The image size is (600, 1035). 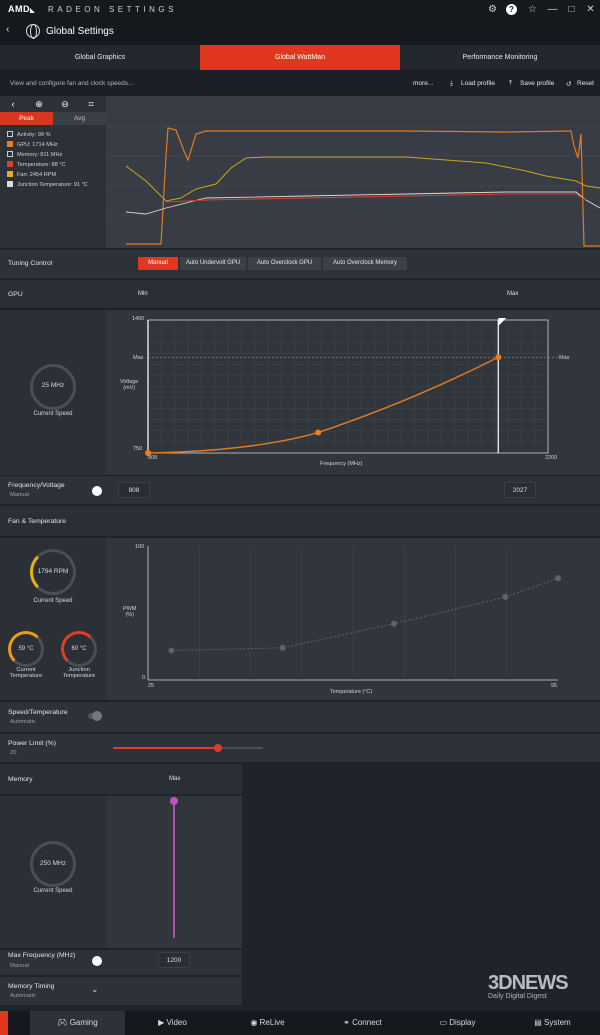 I want to click on gpu-speed-label: Current Speed, so click(x=53, y=414).